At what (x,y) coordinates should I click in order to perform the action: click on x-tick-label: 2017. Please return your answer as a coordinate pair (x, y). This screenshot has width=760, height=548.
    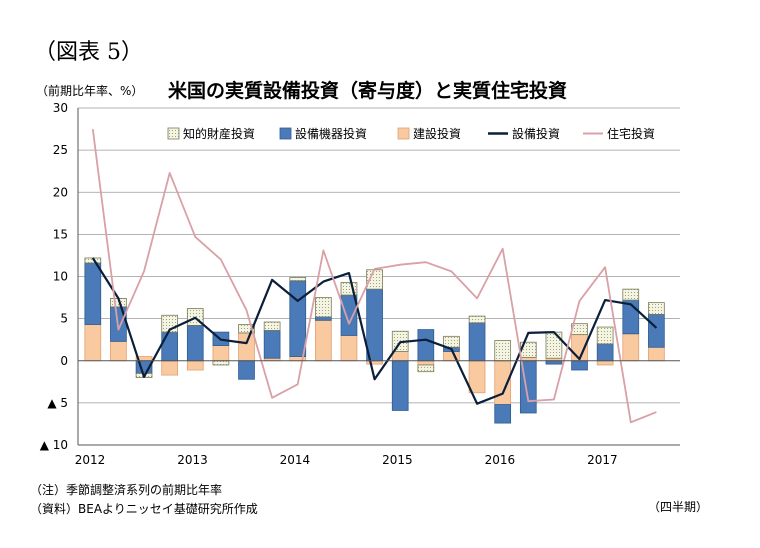
    Looking at the image, I should click on (602, 460).